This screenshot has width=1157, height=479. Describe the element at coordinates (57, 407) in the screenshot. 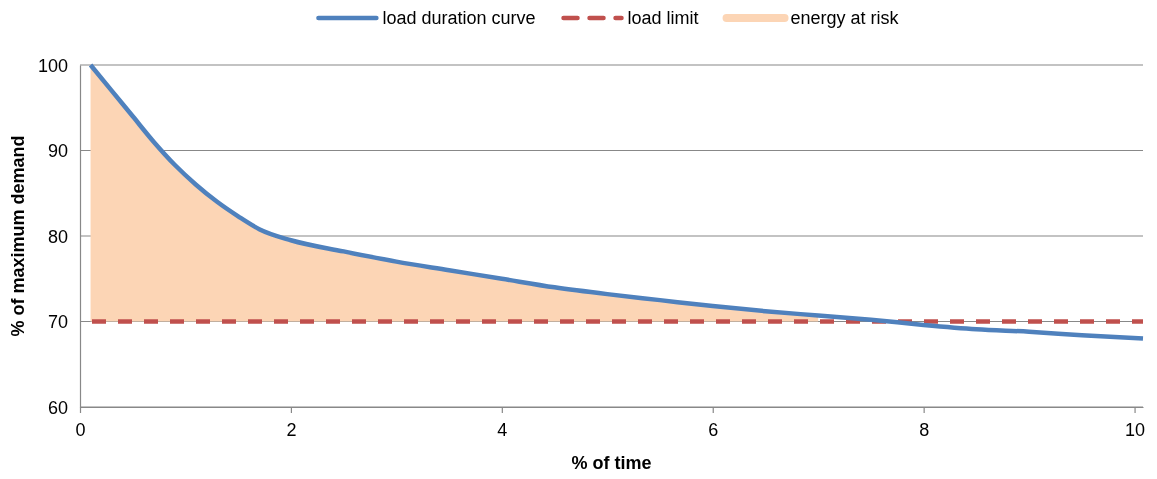

I see `y-tick-label: 60` at that location.